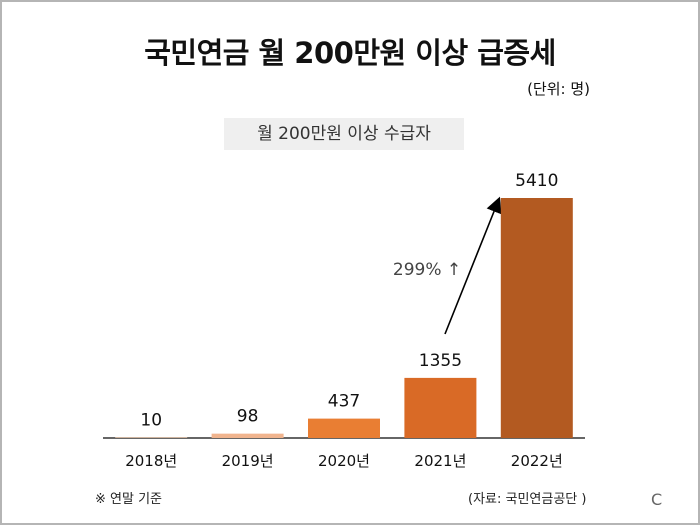  What do you see at coordinates (344, 428) in the screenshot?
I see `bar-2020년` at bounding box center [344, 428].